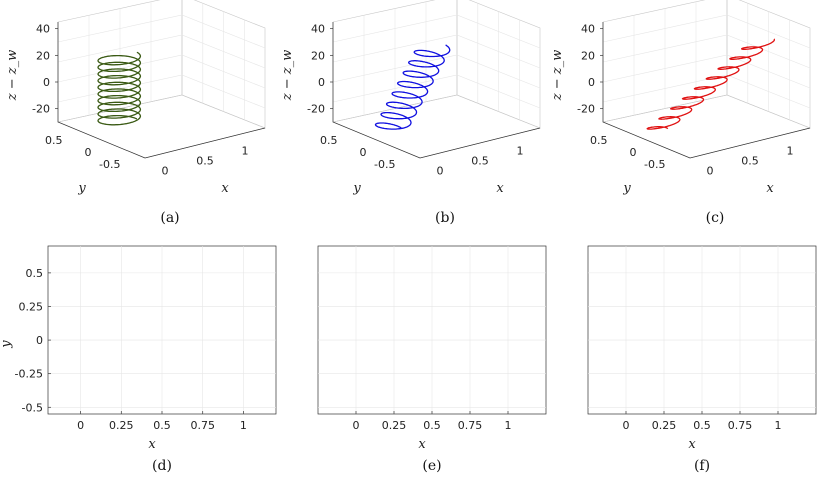 The image size is (830, 489). I want to click on caption-b: (b), so click(445, 218).